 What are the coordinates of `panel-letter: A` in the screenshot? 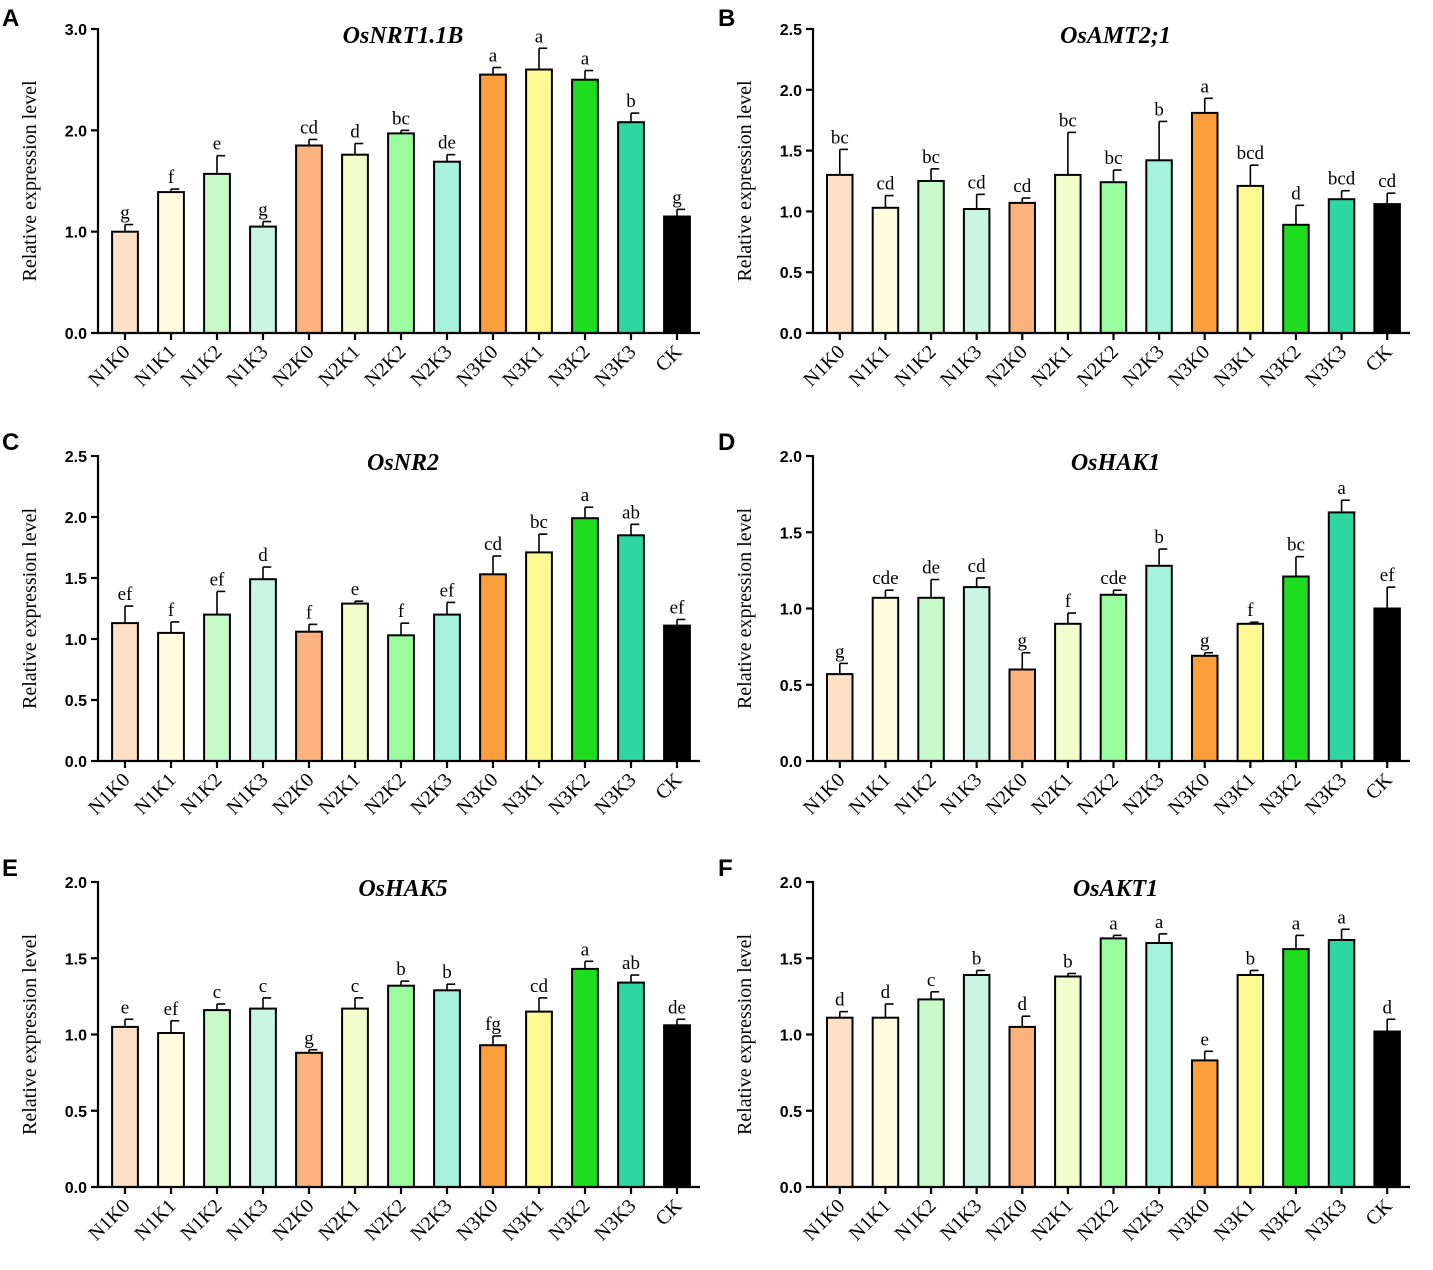 It's located at (10, 18).